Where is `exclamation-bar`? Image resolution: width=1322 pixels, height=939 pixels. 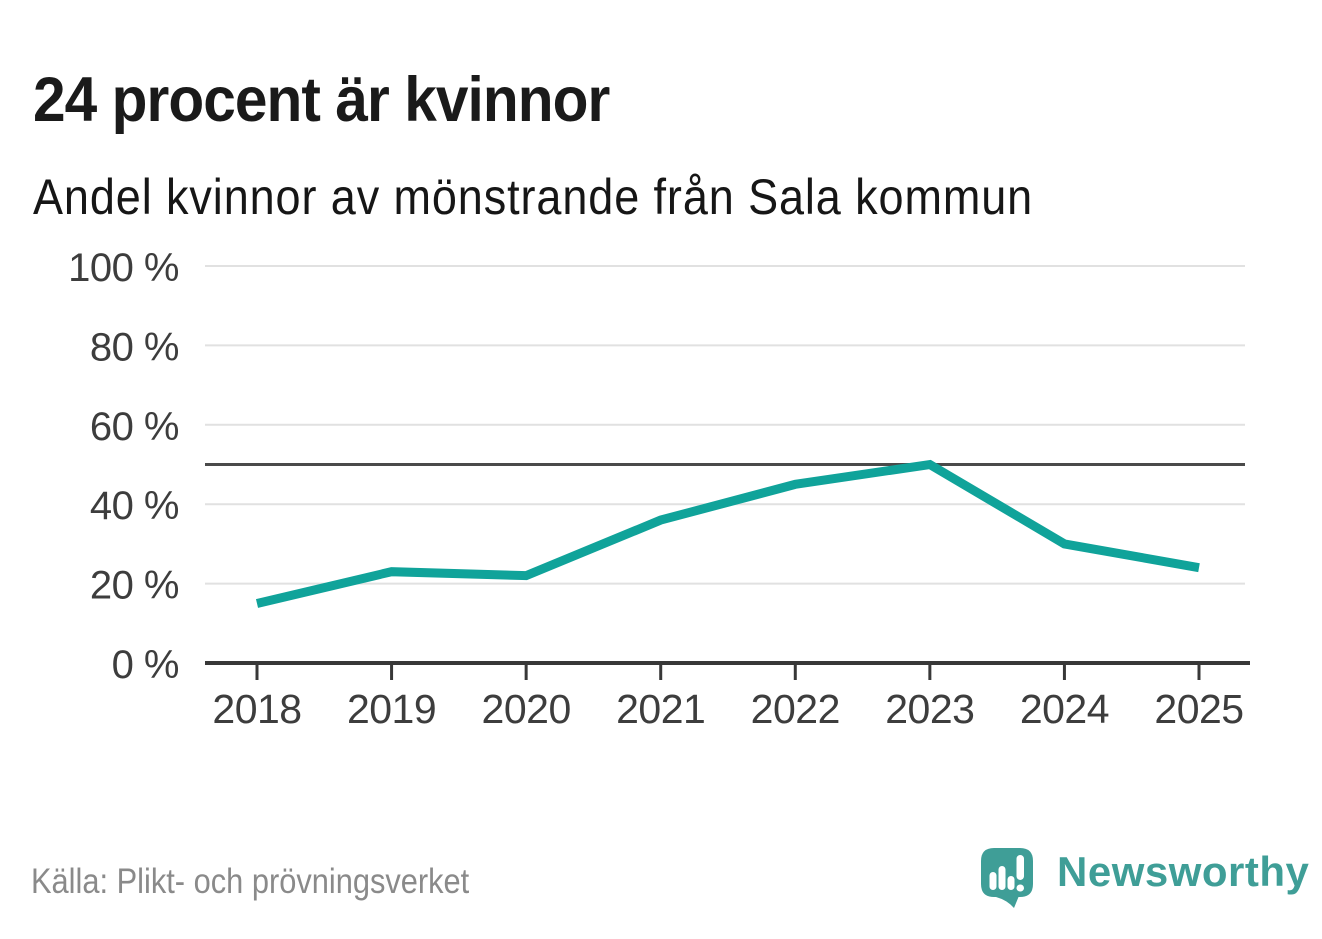 exclamation-bar is located at coordinates (1020, 867).